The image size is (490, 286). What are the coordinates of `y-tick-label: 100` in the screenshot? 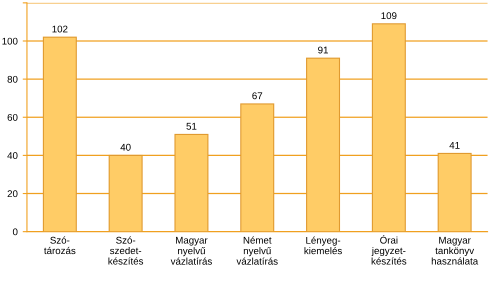 It's located at (10, 41).